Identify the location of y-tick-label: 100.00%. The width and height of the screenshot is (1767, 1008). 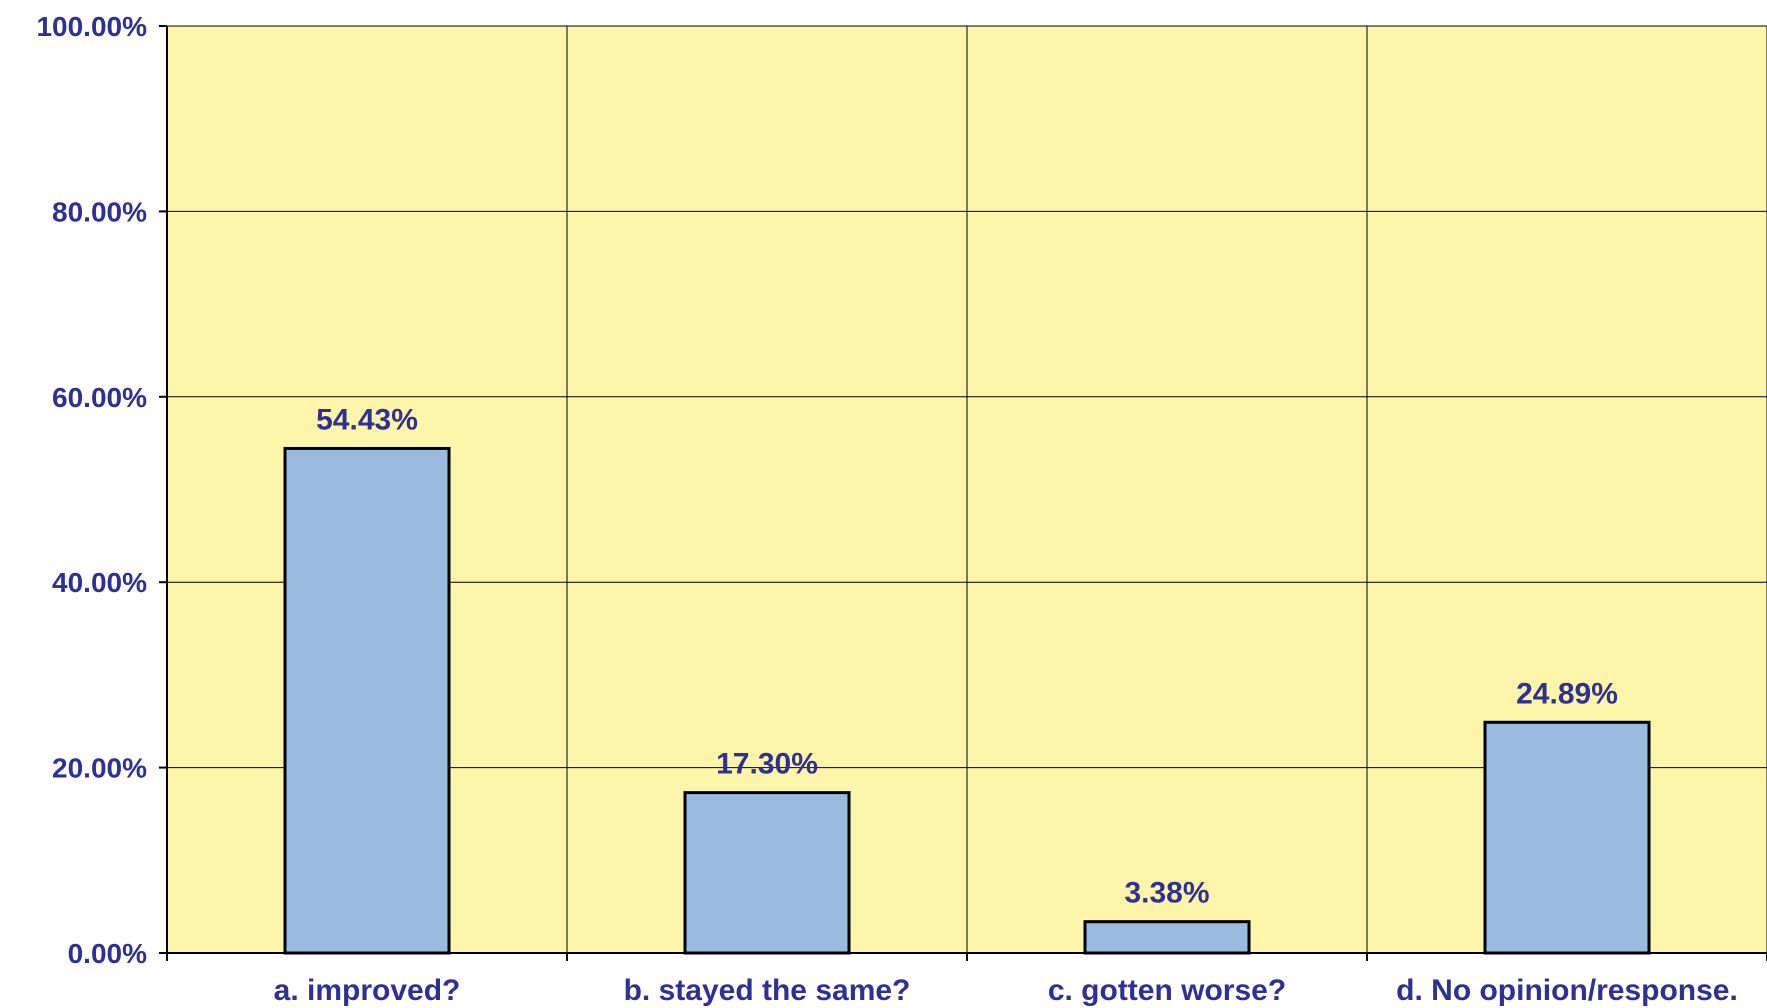
(91, 26).